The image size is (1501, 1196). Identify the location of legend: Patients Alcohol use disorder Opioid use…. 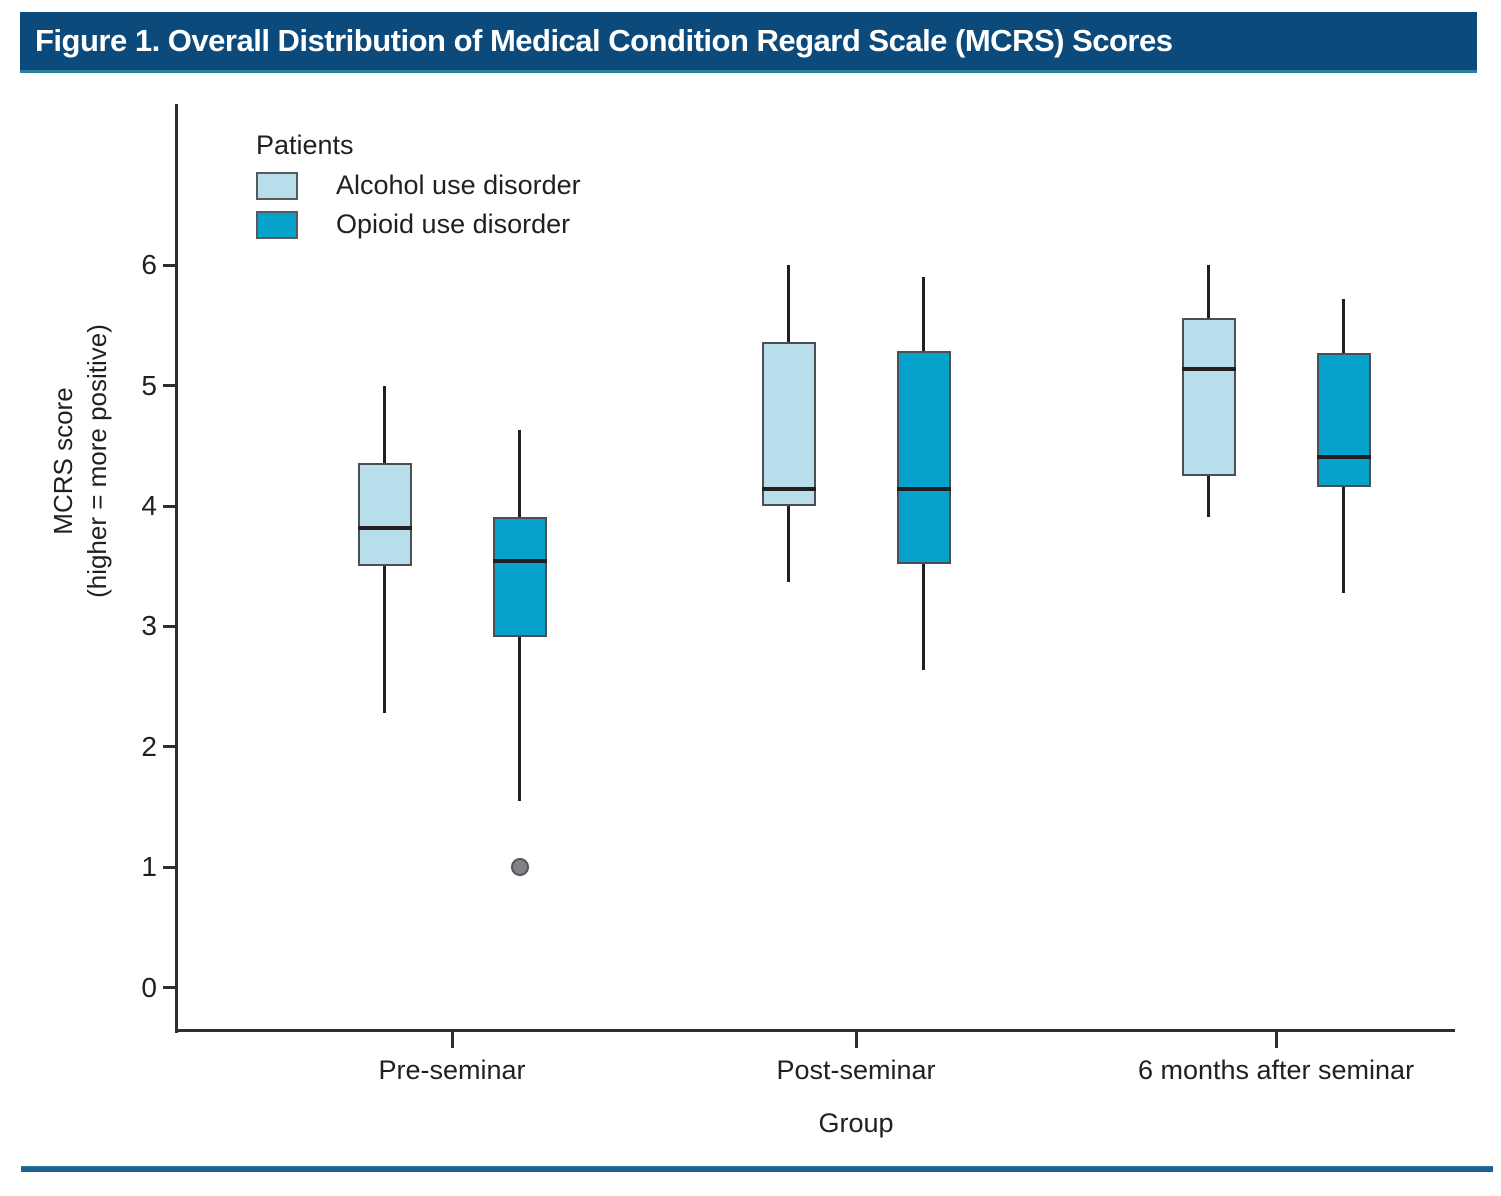
(418, 189).